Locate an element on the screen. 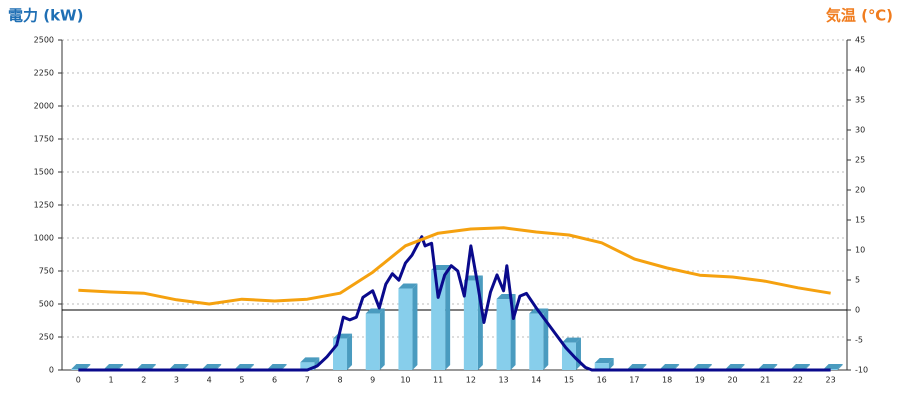 The image size is (900, 400). y2-tick-label: 35 is located at coordinates (860, 100).